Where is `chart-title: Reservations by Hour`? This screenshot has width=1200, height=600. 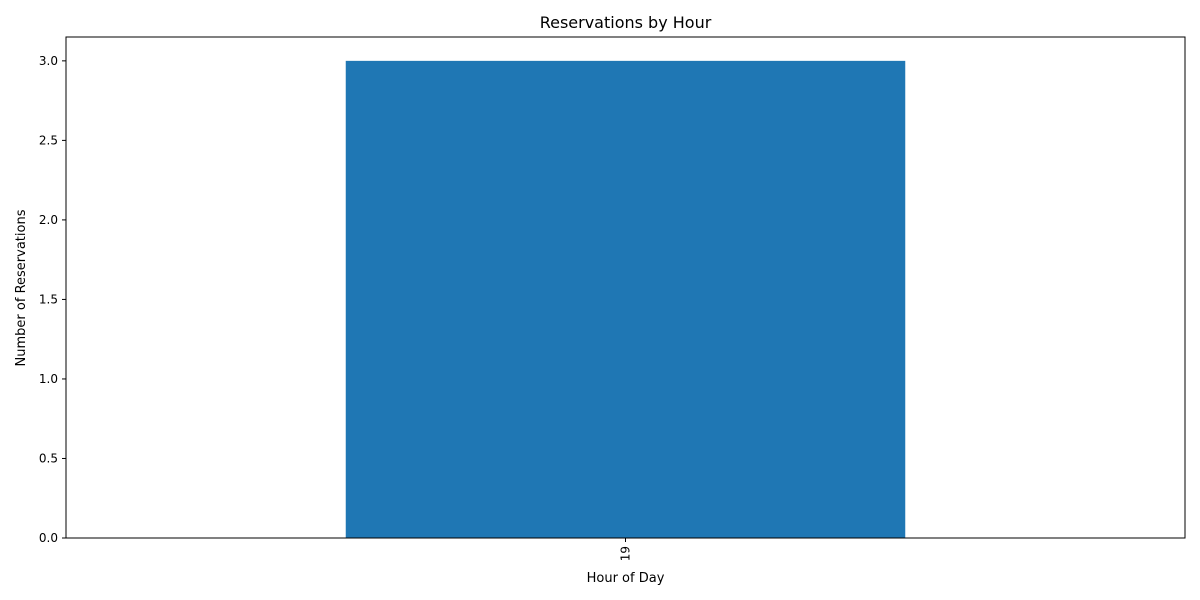
chart-title: Reservations by Hour is located at coordinates (626, 22).